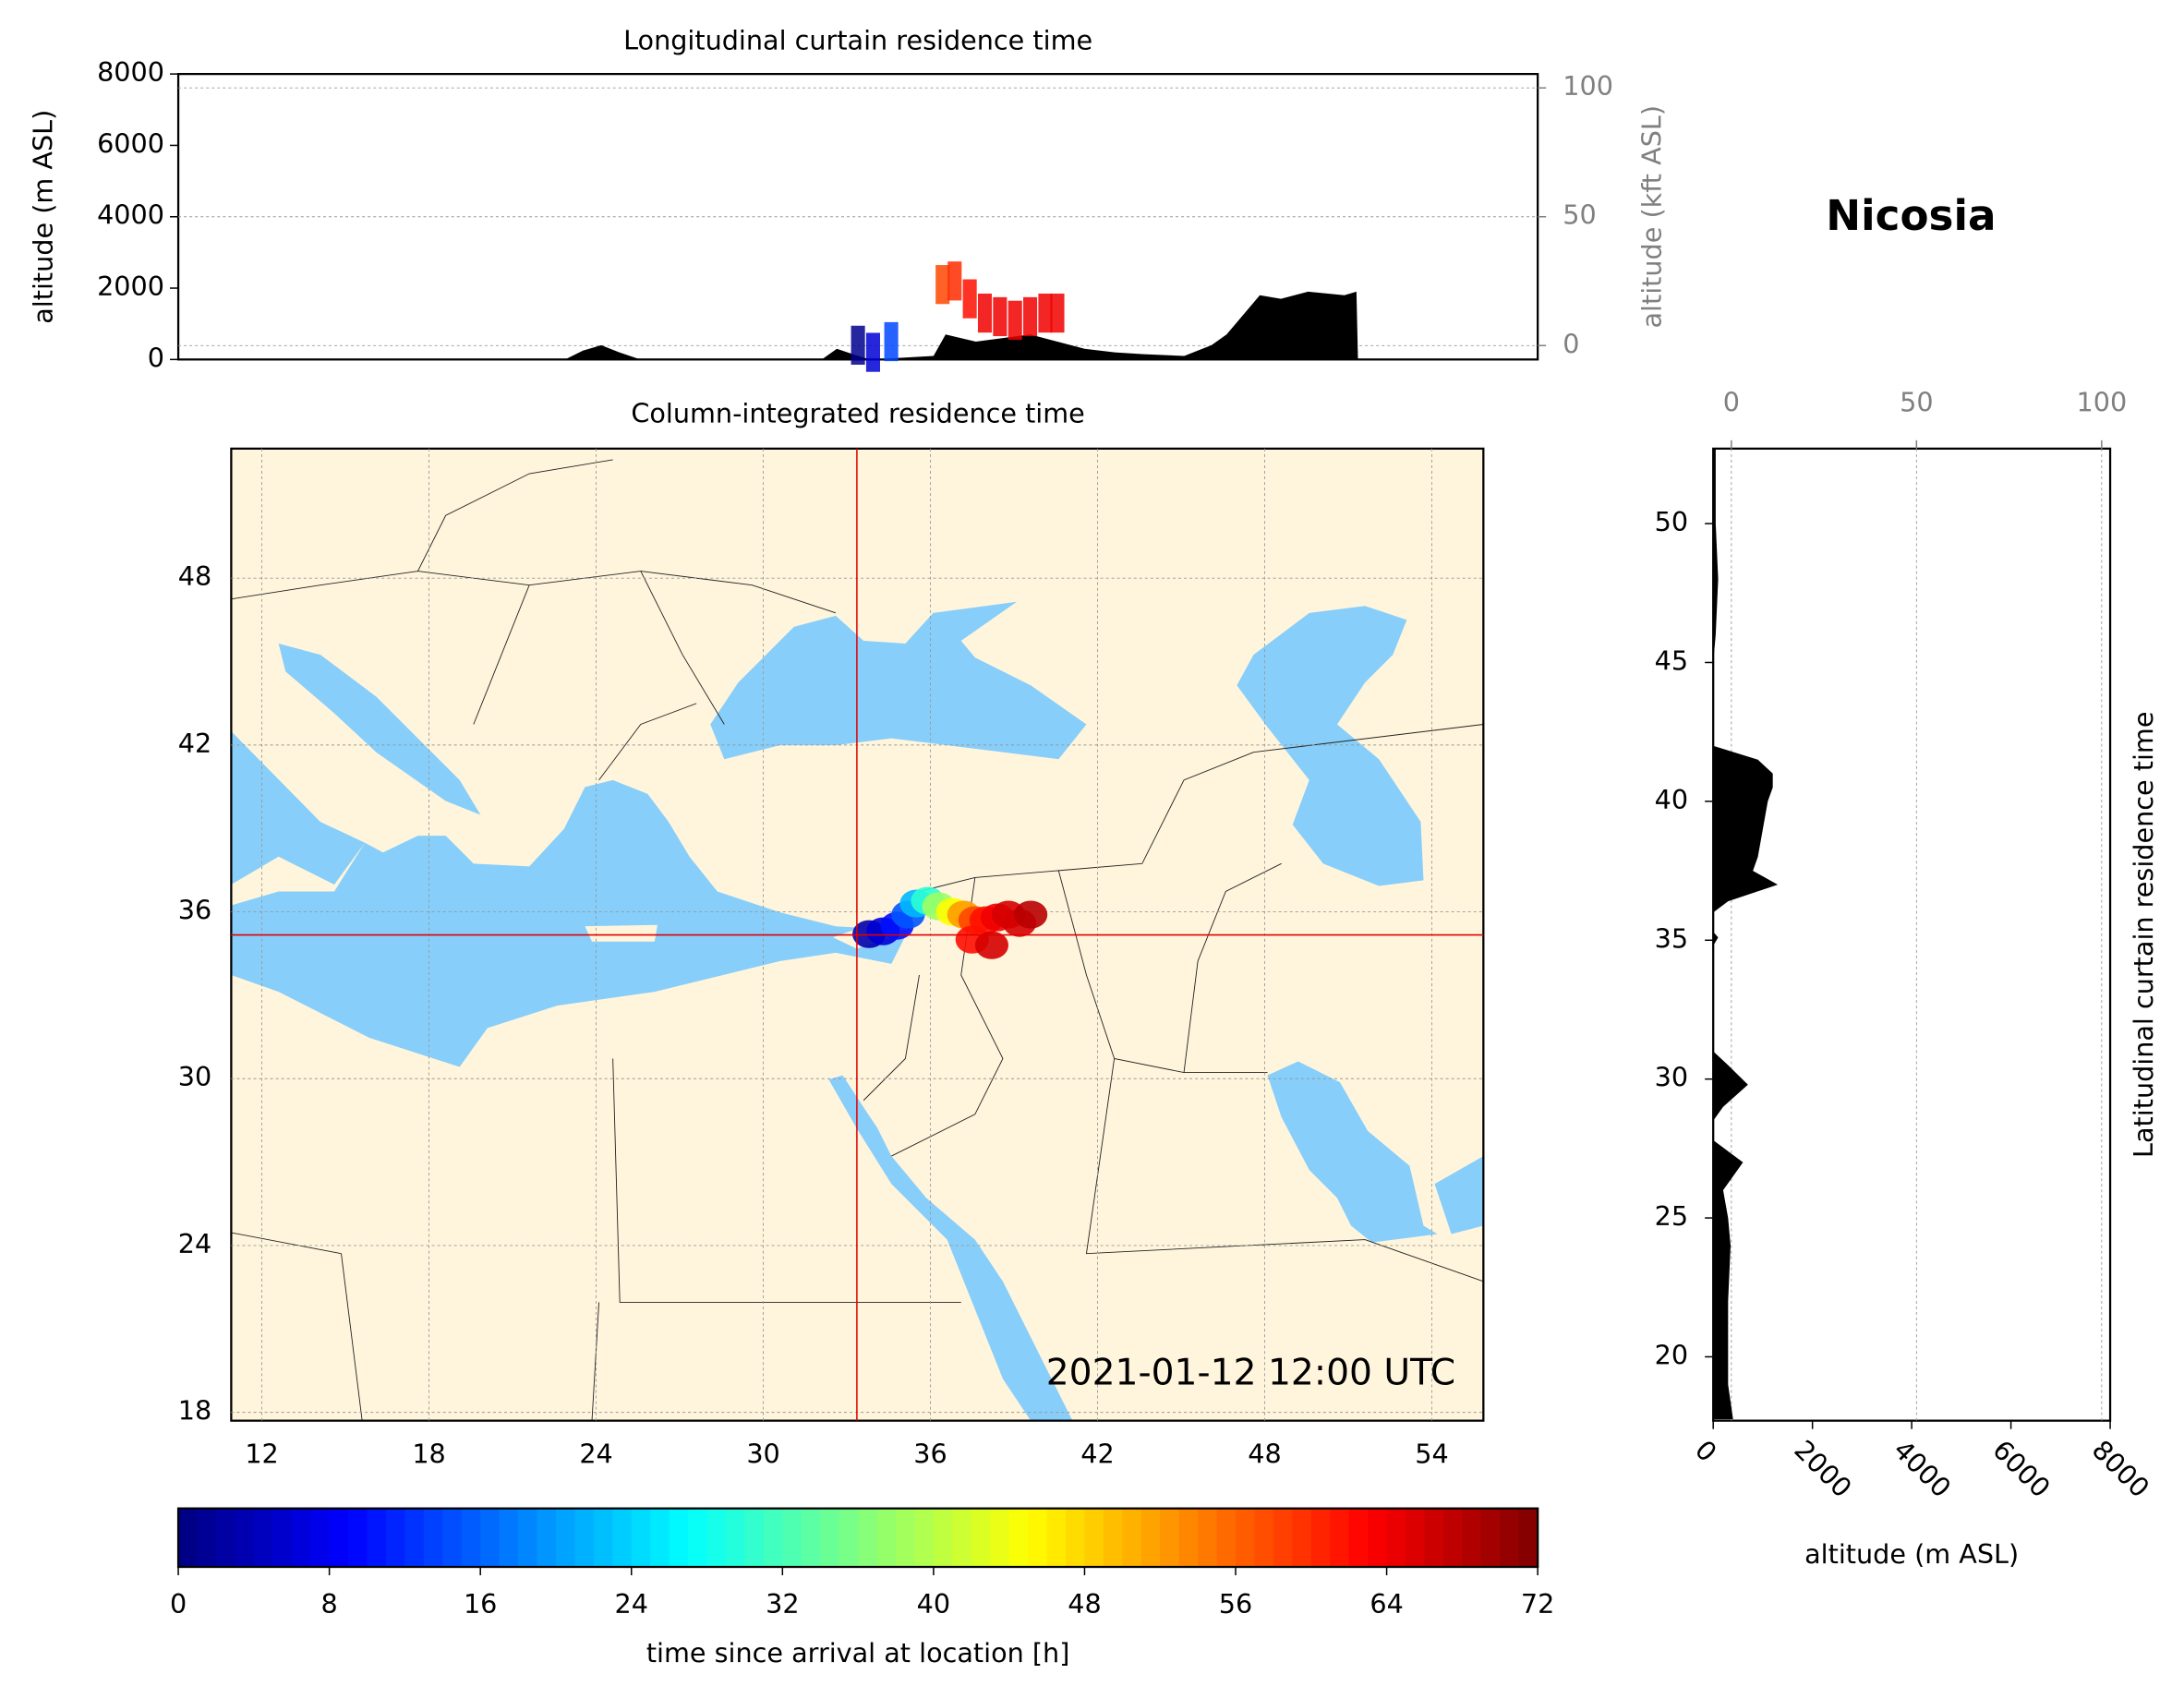 Image resolution: width=2184 pixels, height=1698 pixels. What do you see at coordinates (930, 1453) in the screenshot?
I see `x-tick-label: 36` at bounding box center [930, 1453].